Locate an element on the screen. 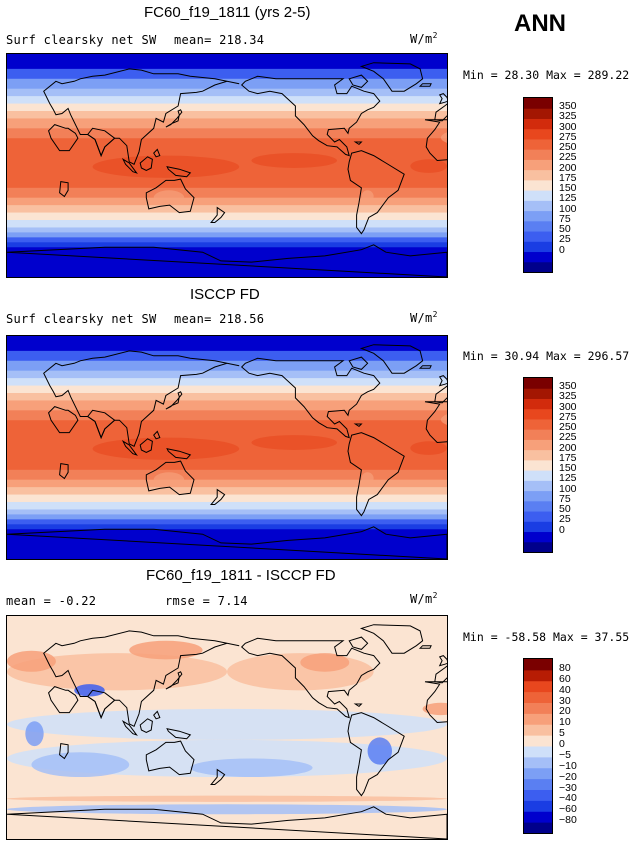 This screenshot has width=643, height=842. panel-1-minmax: Min = 28.30 Max = 289.22 is located at coordinates (546, 75).